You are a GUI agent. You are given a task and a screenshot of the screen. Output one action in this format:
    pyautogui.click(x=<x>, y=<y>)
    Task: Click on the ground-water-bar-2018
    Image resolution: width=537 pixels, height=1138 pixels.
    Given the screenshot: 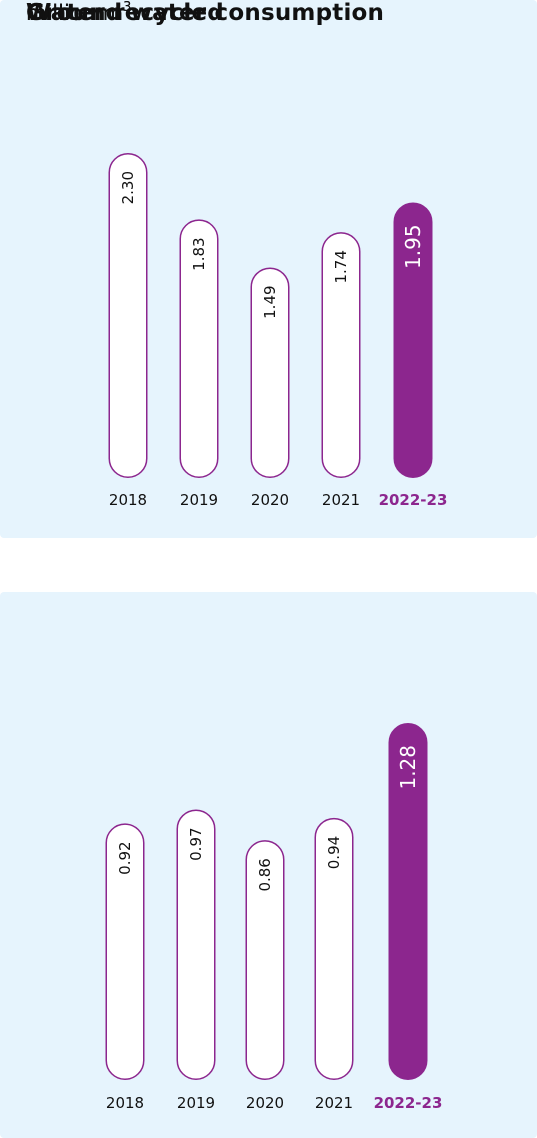 What is the action you would take?
    pyautogui.click(x=128, y=315)
    